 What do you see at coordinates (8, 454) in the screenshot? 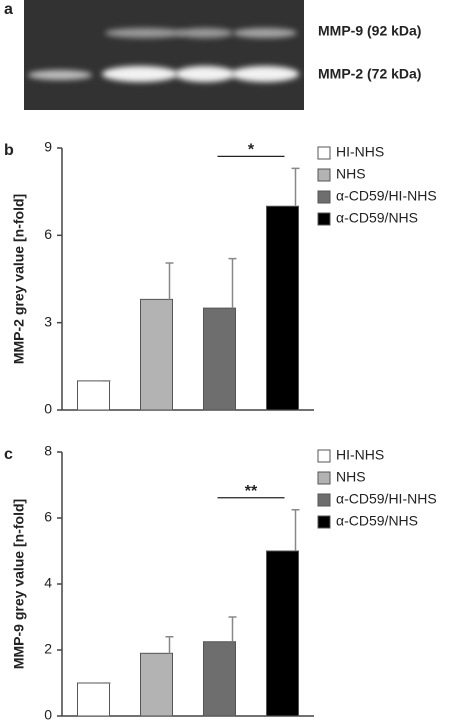
I see `panel-label: c` at bounding box center [8, 454].